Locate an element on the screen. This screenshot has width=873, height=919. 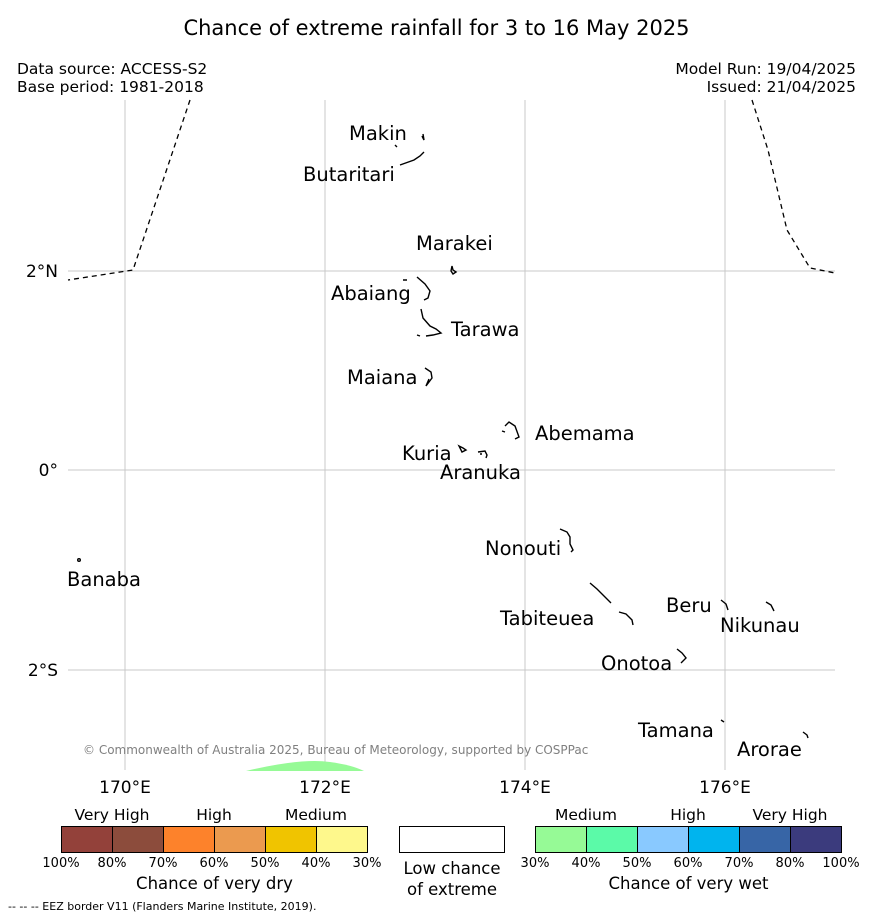
lat-tick-2s: 2°S is located at coordinates (43, 671).